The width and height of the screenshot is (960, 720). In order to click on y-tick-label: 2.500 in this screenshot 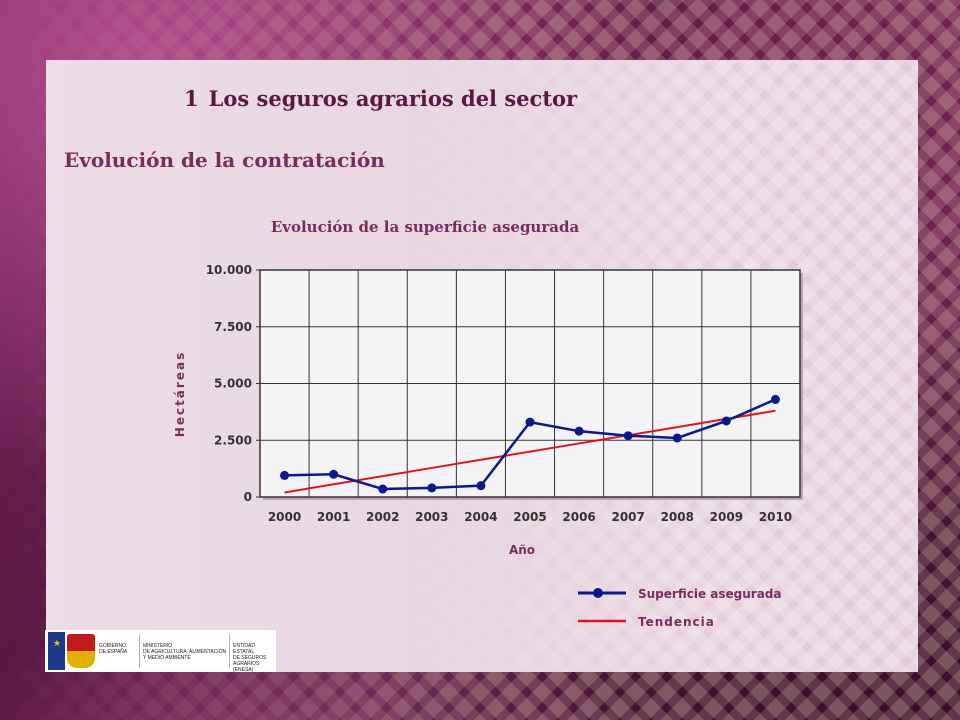, I will do `click(233, 440)`.